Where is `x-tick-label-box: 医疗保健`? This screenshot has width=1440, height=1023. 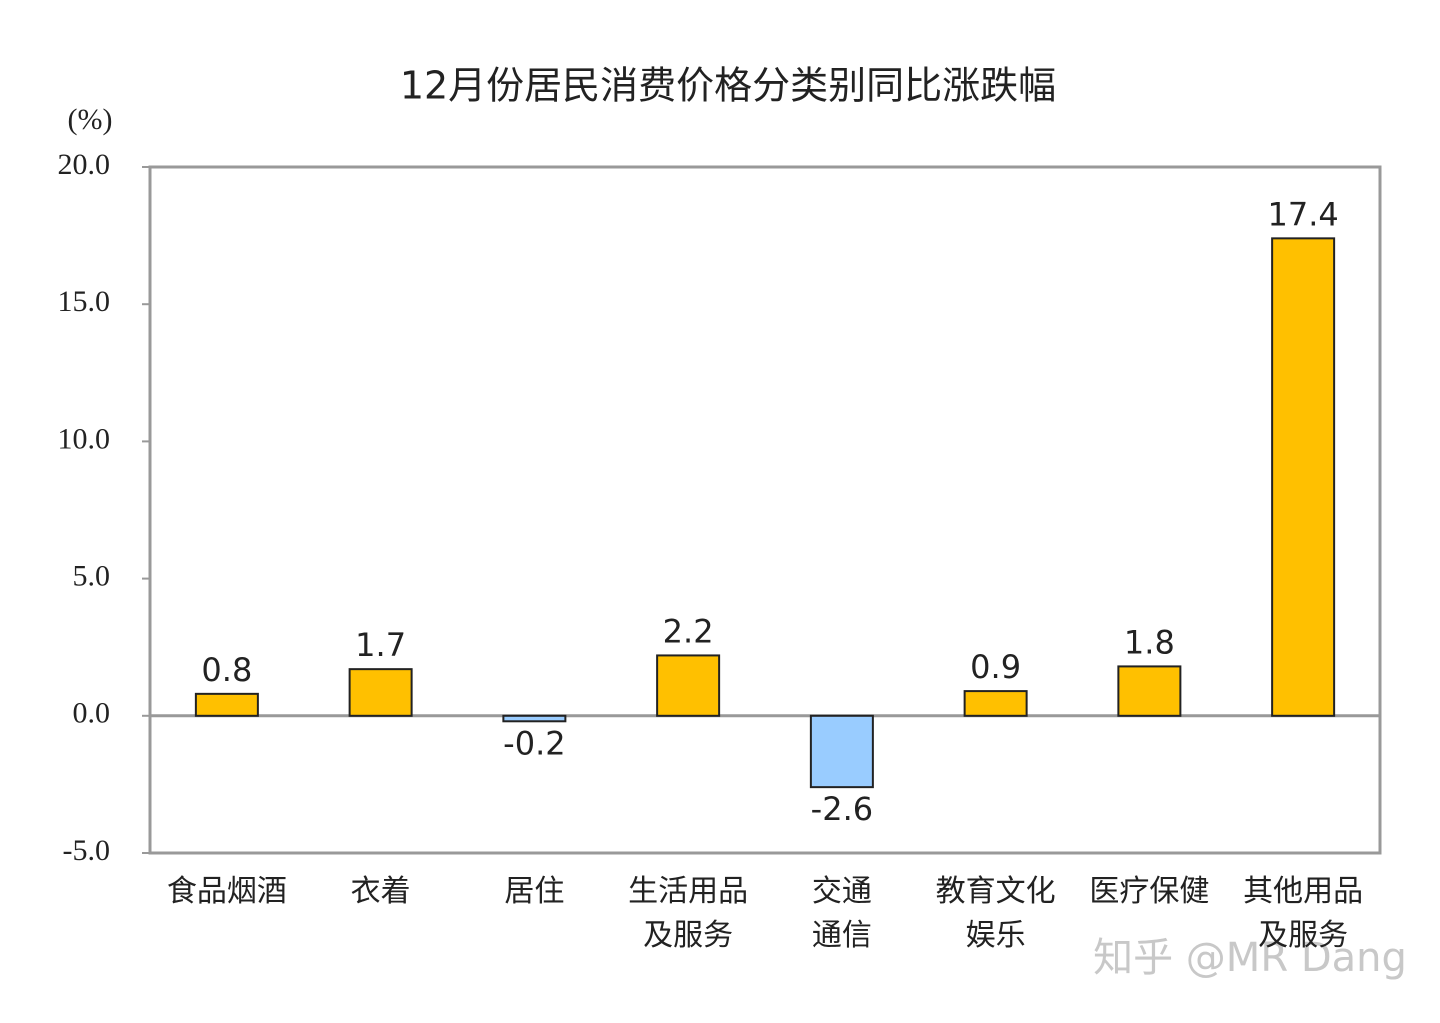 x-tick-label-box: 医疗保健 is located at coordinates (1149, 891).